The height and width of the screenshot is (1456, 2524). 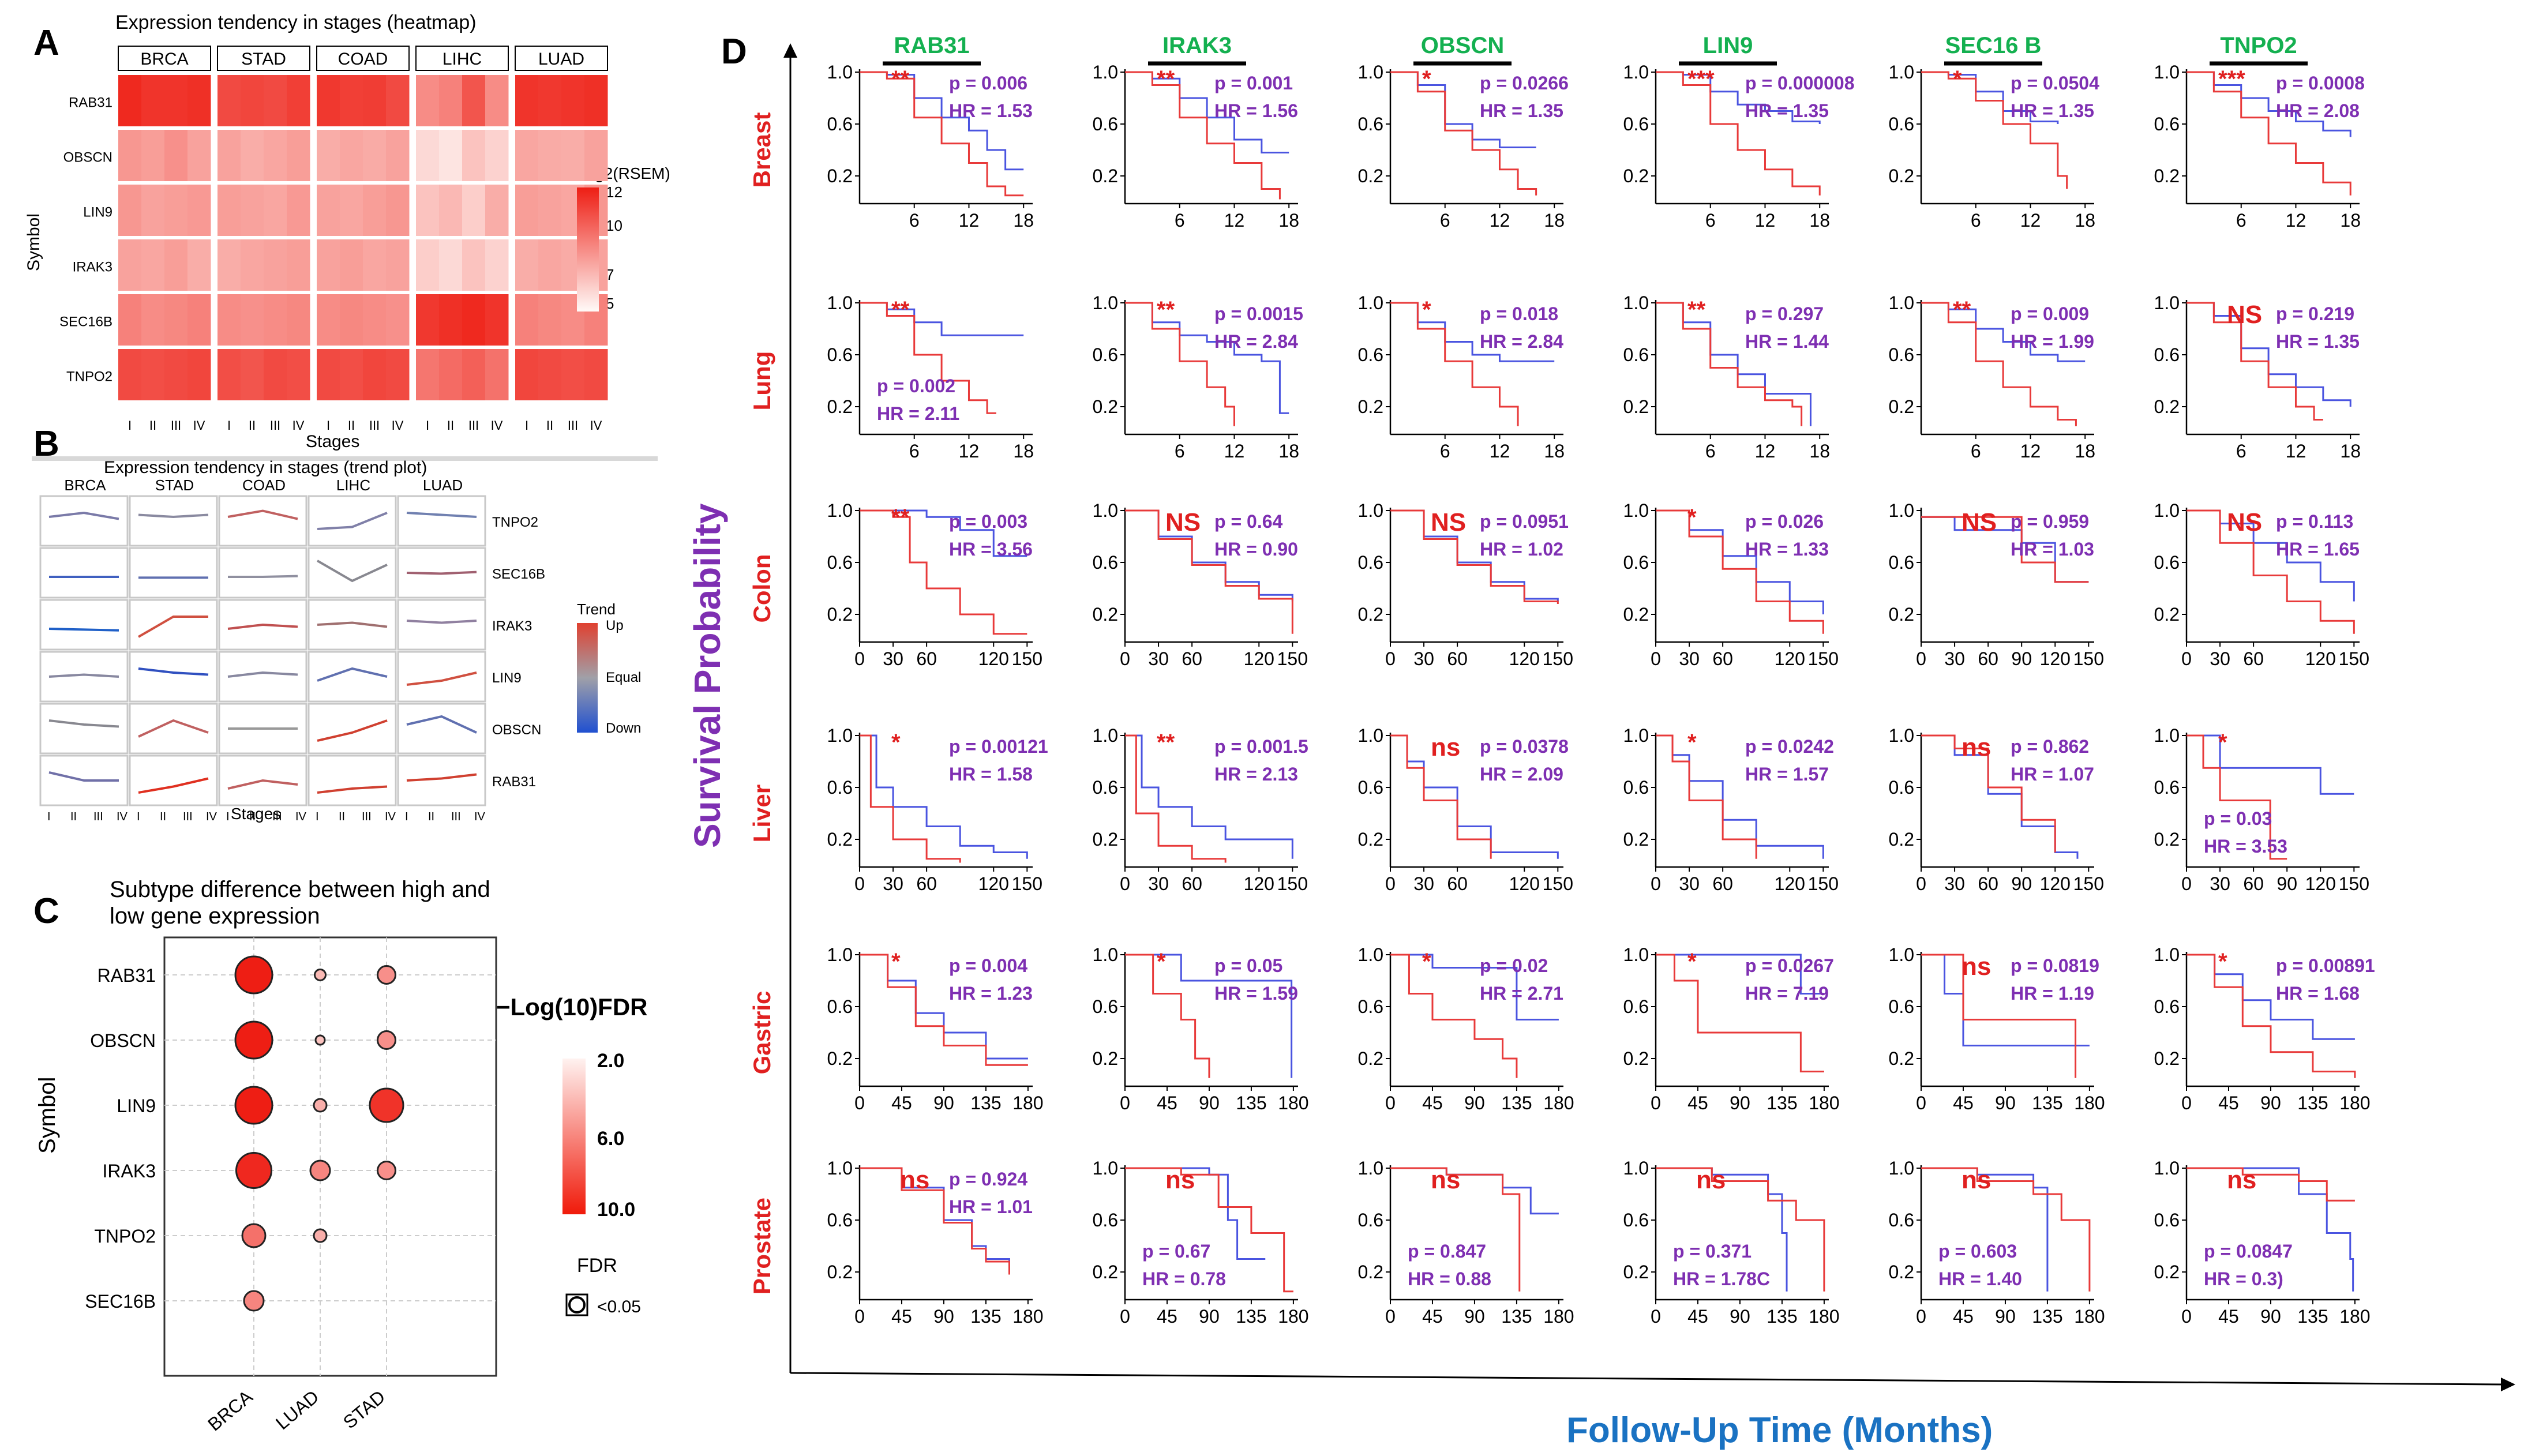 I want to click on survival-significance: NS, so click(x=1979, y=522).